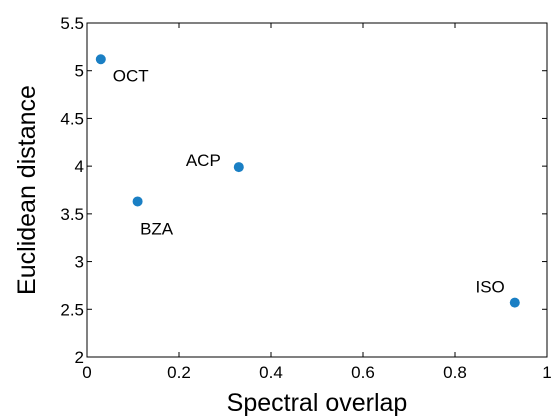  I want to click on point-label-bza: BZA, so click(157, 228).